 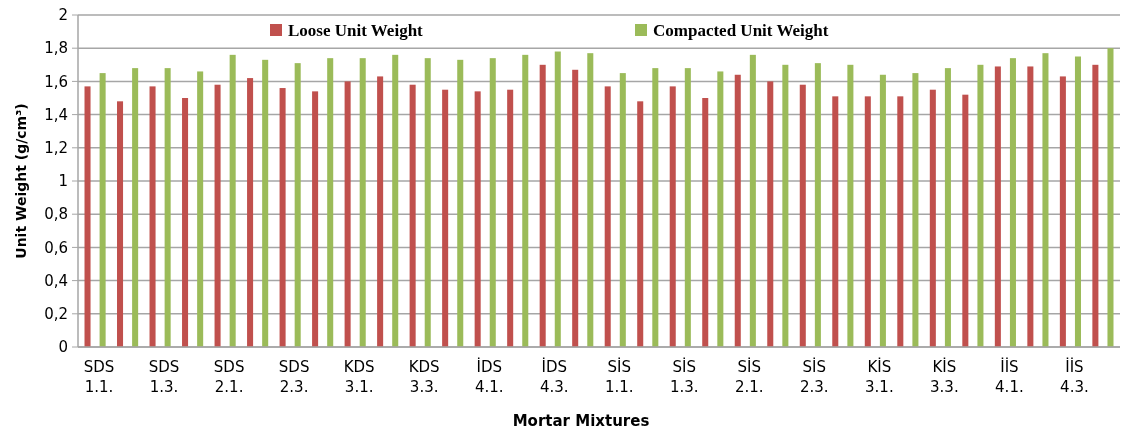 What do you see at coordinates (56, 247) in the screenshot?
I see `y-tick-label: 0,6` at bounding box center [56, 247].